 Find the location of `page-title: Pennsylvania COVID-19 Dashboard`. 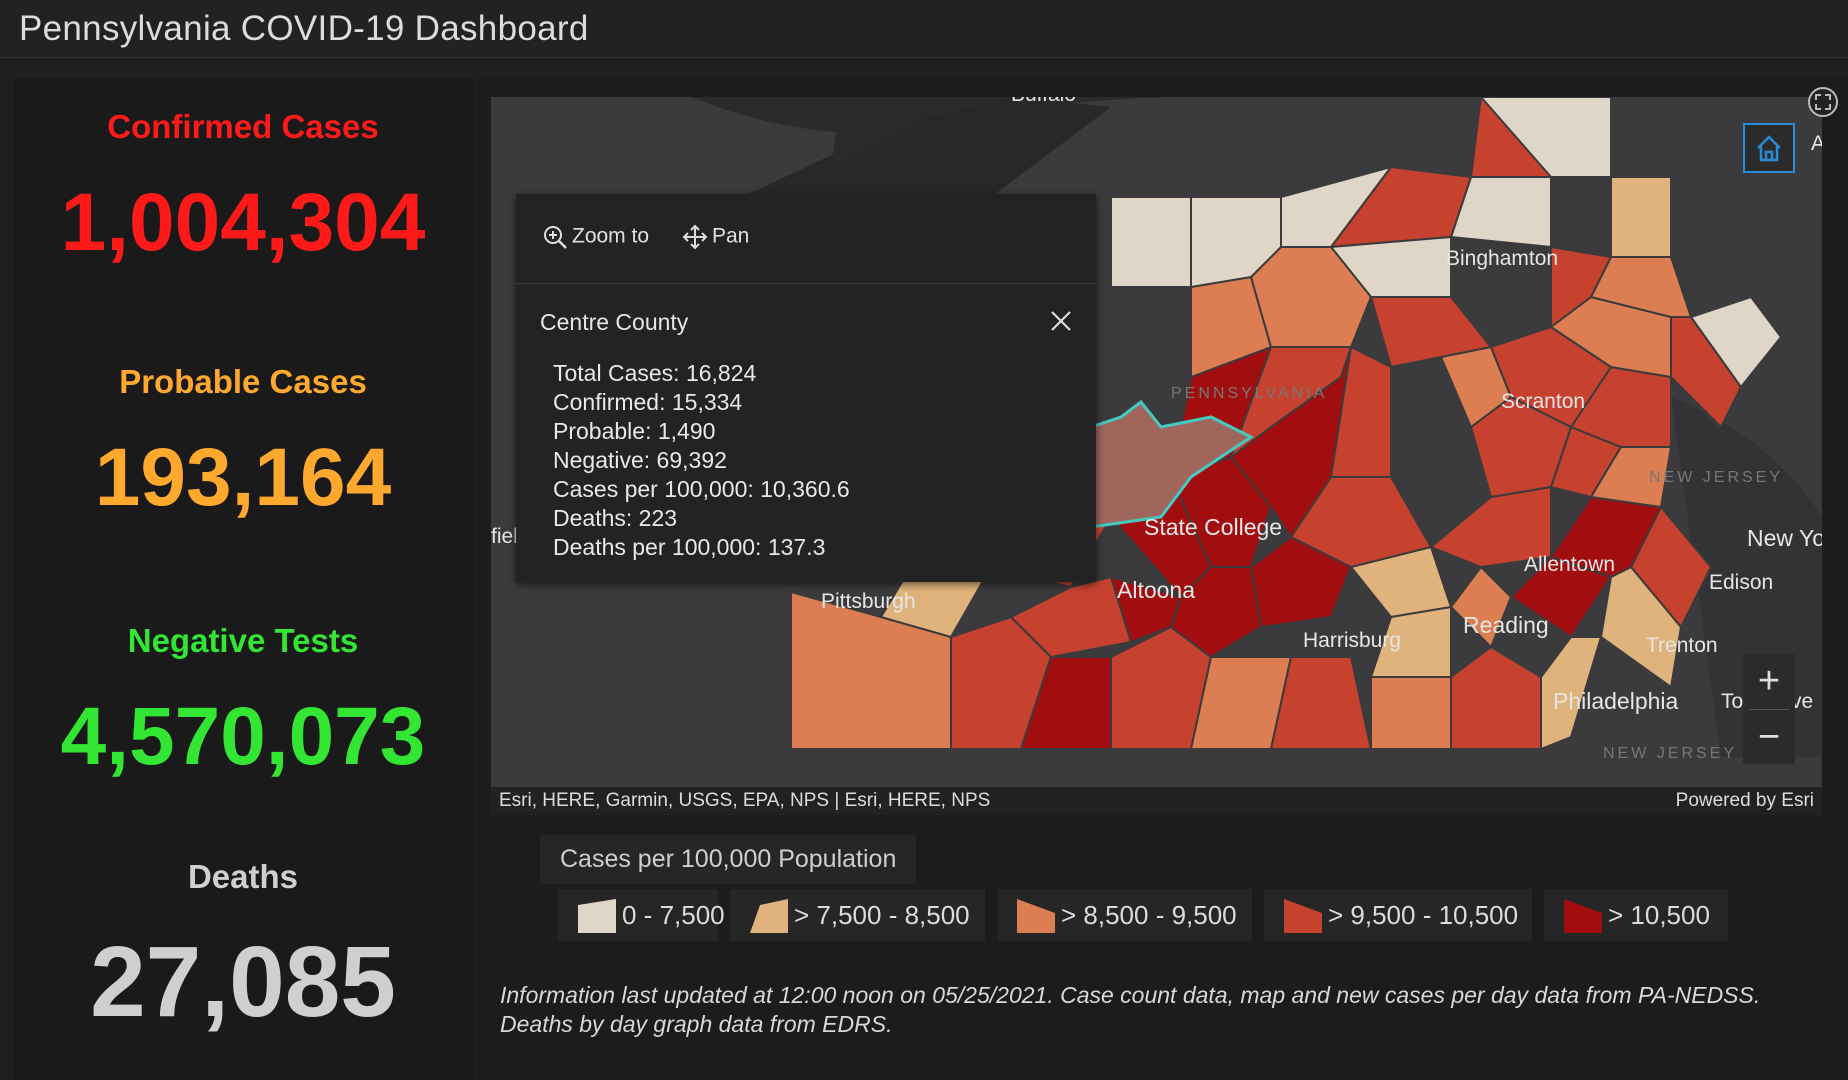

page-title: Pennsylvania COVID-19 Dashboard is located at coordinates (304, 28).